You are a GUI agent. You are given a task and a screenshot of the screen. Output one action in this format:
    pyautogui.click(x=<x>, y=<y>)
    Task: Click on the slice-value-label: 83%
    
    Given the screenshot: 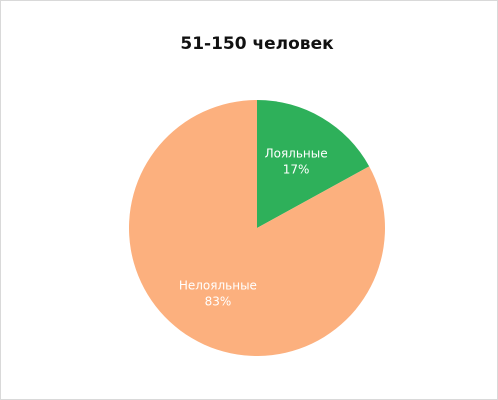 What is the action you would take?
    pyautogui.click(x=218, y=302)
    